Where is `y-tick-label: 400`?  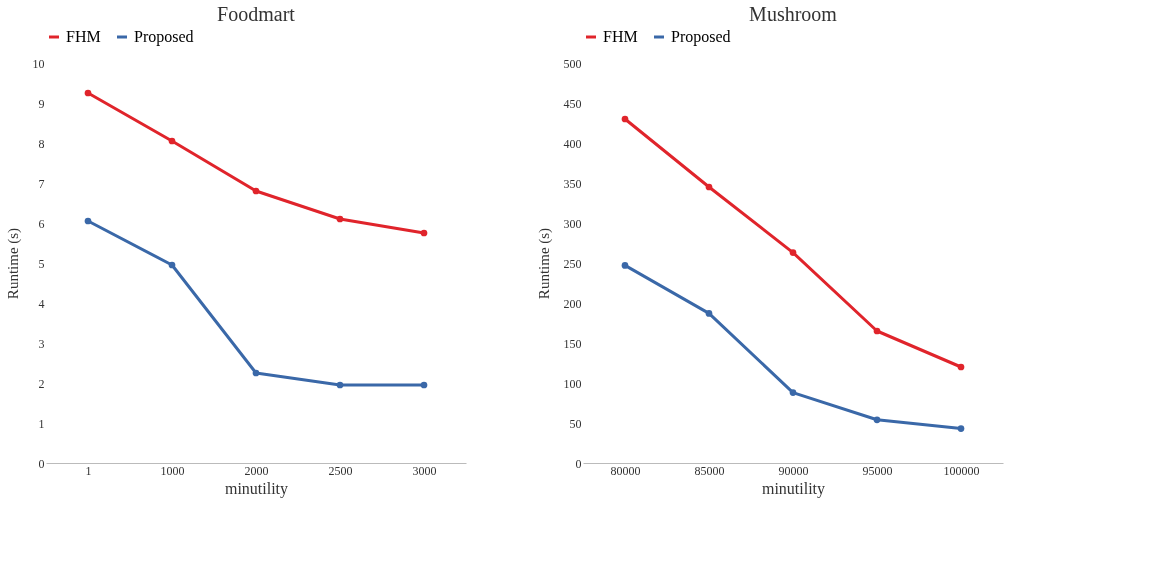 y-tick-label: 400 is located at coordinates (572, 143).